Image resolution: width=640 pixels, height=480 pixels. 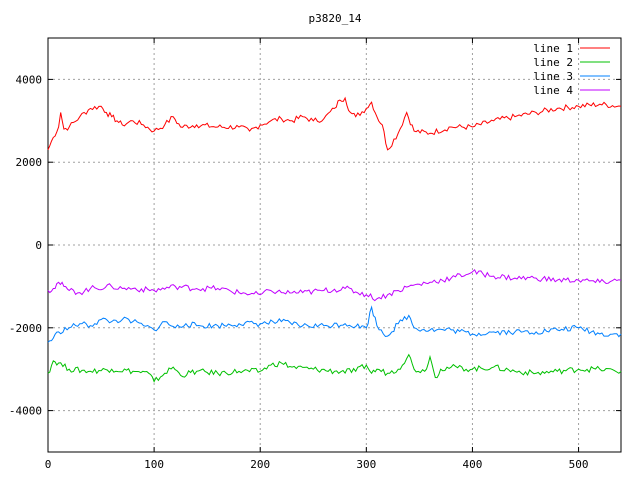 What do you see at coordinates (29, 79) in the screenshot?
I see `y-tick-label: 4000` at bounding box center [29, 79].